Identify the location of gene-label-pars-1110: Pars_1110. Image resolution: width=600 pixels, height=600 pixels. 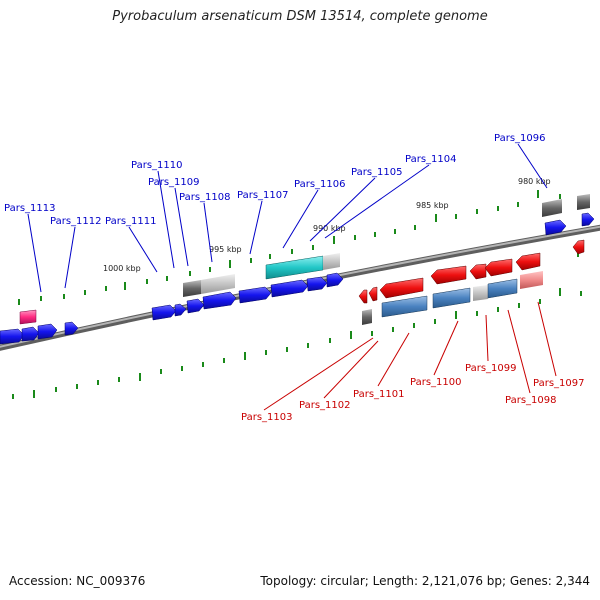
(156, 165).